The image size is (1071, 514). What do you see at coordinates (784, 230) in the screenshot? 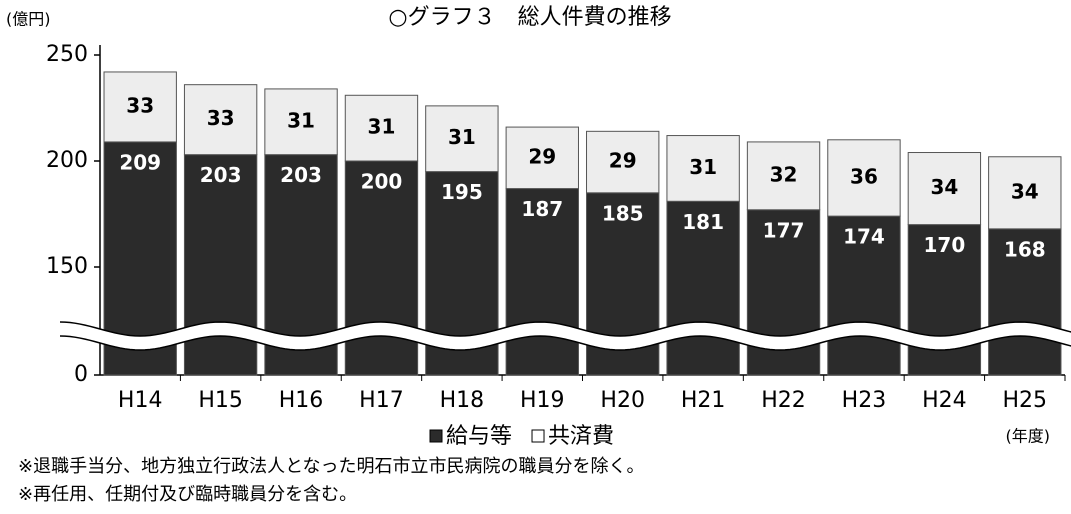
I see `data-label: 177` at bounding box center [784, 230].